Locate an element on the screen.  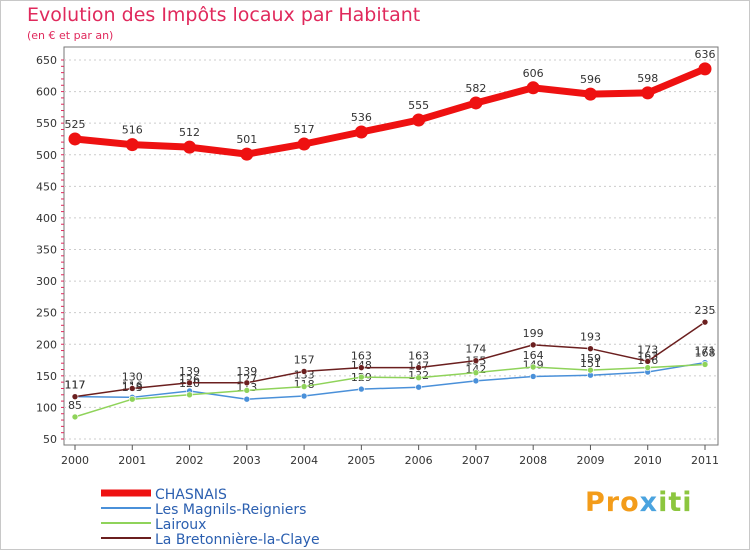
logo-part-3: iti is located at coordinates (675, 502).